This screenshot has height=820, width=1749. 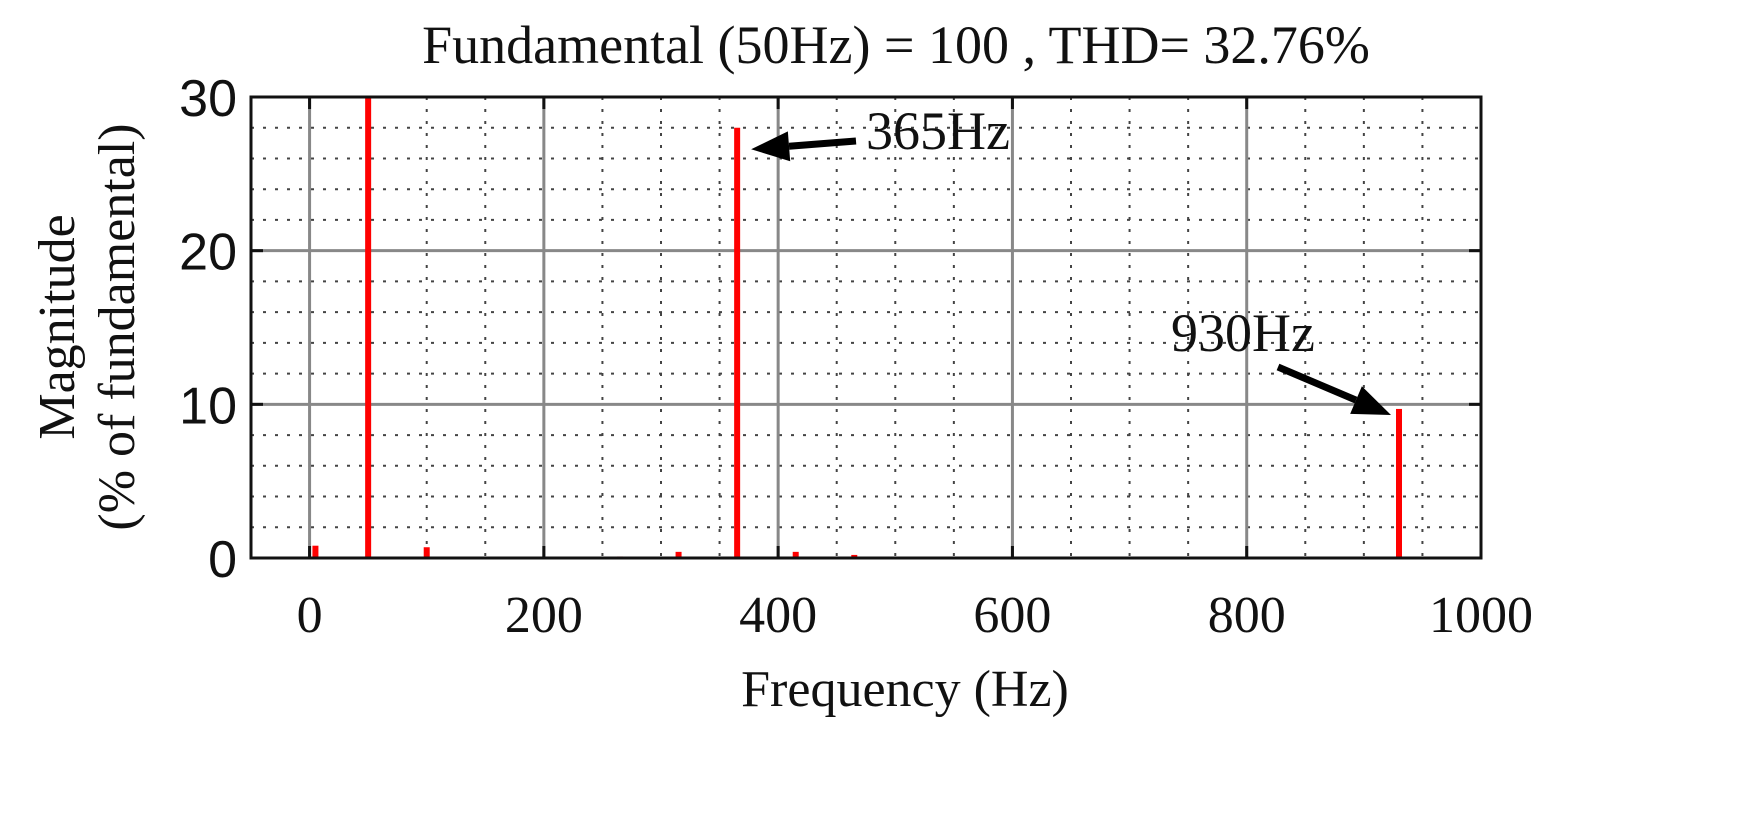 I want to click on chart-title: Fundamental (50Hz) = 100 , THD= 32.76%, so click(x=896, y=45).